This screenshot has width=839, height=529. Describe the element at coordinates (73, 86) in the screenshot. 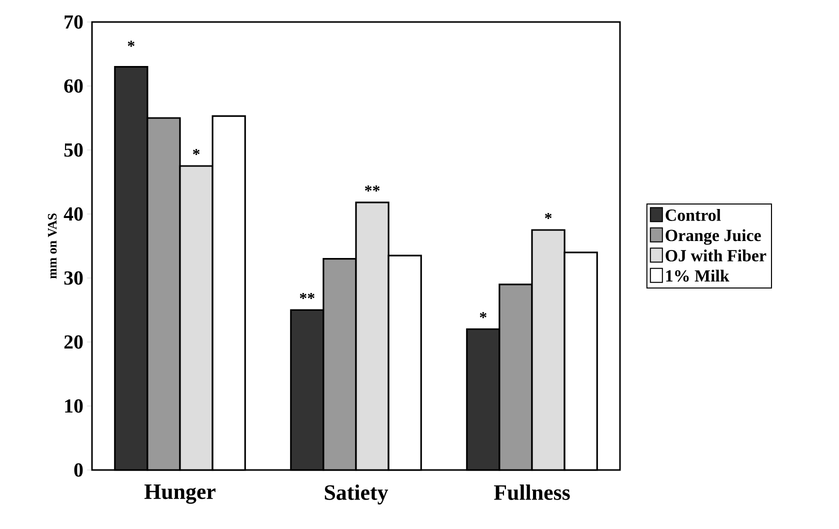

I see `y-tick-label: 60` at that location.